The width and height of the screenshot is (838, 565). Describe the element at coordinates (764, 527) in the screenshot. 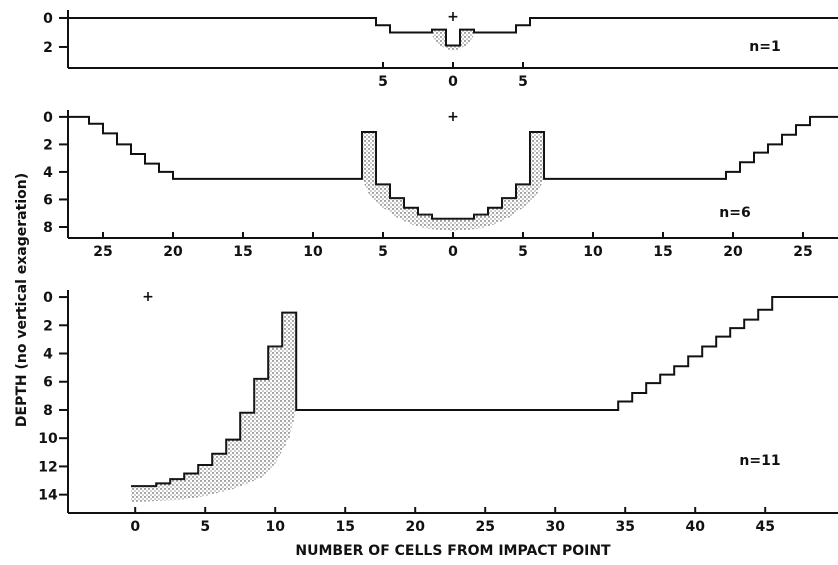

I see `x-tick-label: 45` at that location.